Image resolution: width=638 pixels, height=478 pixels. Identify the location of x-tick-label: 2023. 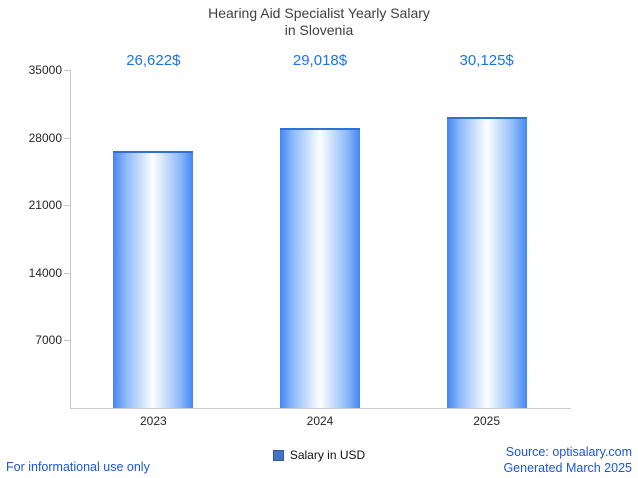
(153, 421).